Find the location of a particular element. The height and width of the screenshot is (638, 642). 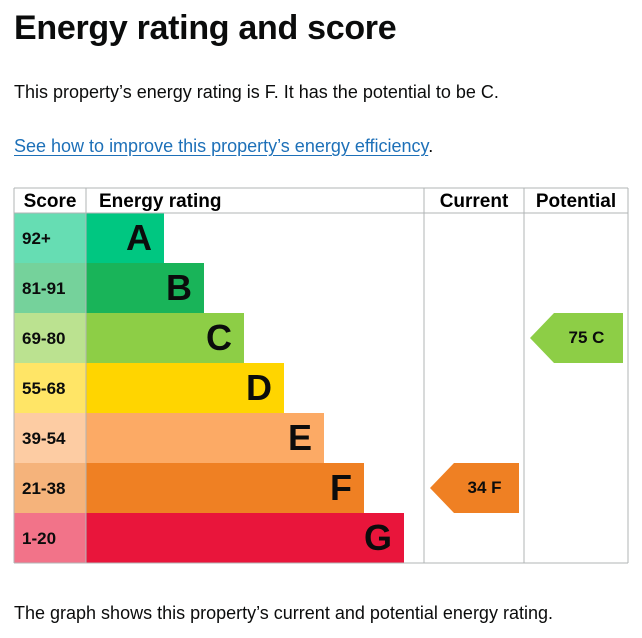

rating-bar-a is located at coordinates (125, 238).